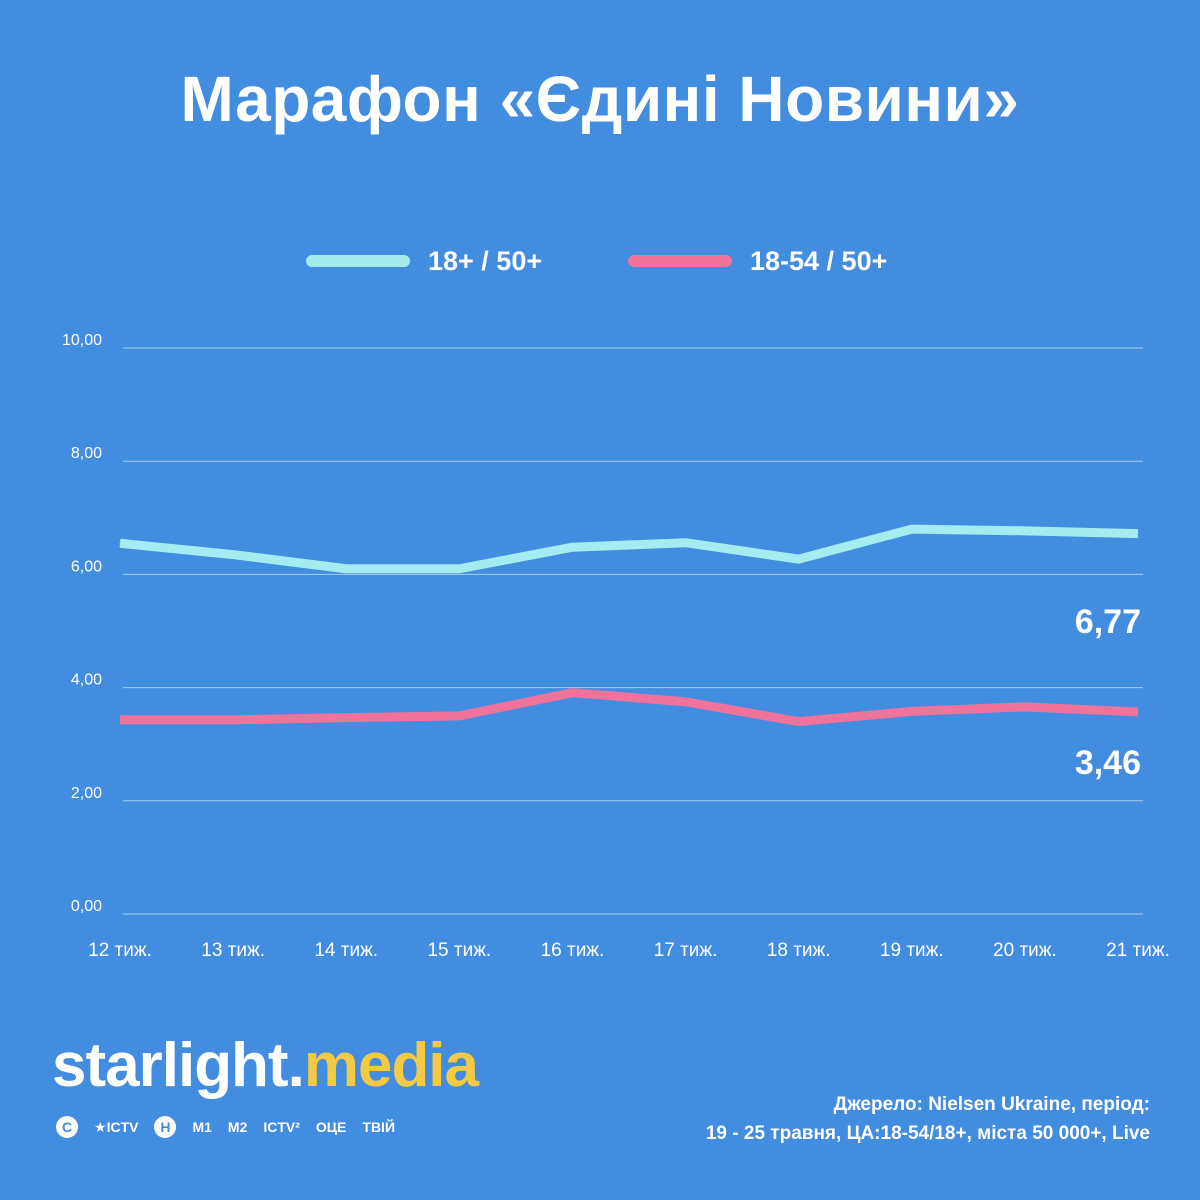 This screenshot has width=1200, height=1200. I want to click on y-tick-label: 10,00, so click(82, 340).